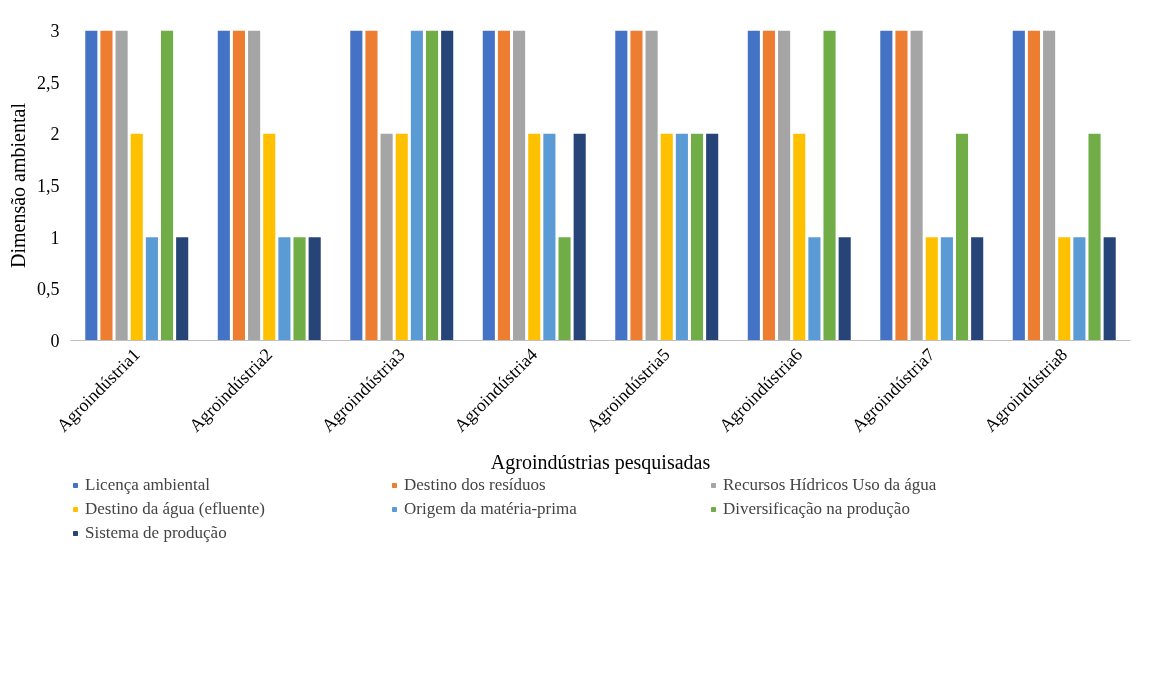 This screenshot has height=695, width=1174. What do you see at coordinates (491, 509) in the screenshot?
I see `legend-label: Origem da matéria-prima` at bounding box center [491, 509].